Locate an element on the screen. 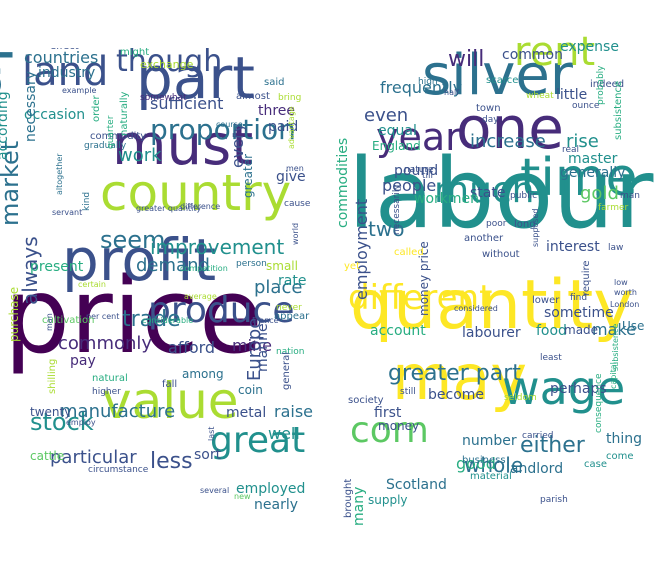  word-cloud-word: quantity is located at coordinates (492, 306).